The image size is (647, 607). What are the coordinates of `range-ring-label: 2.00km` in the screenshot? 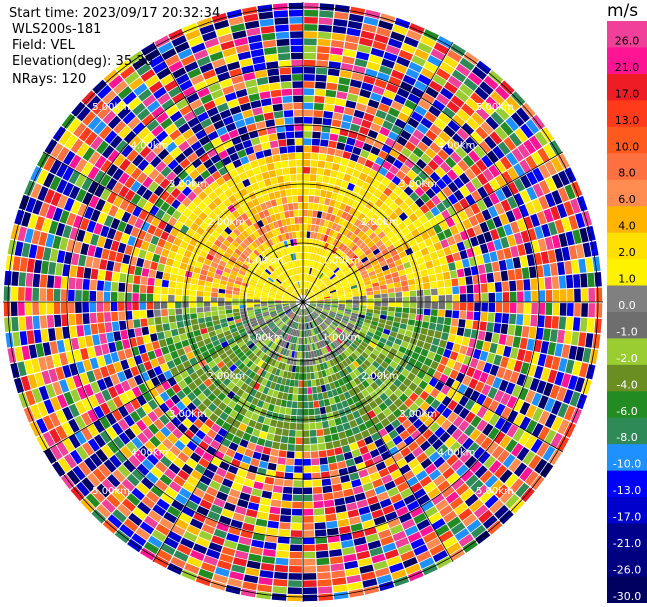 It's located at (380, 376).